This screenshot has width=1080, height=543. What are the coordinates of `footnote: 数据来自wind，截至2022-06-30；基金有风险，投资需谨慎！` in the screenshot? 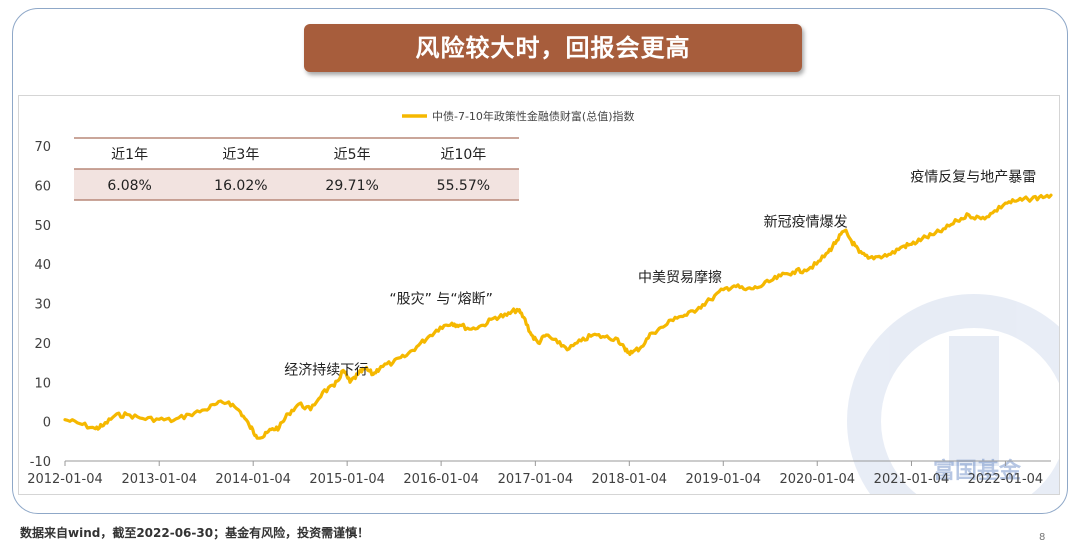 It's located at (195, 533).